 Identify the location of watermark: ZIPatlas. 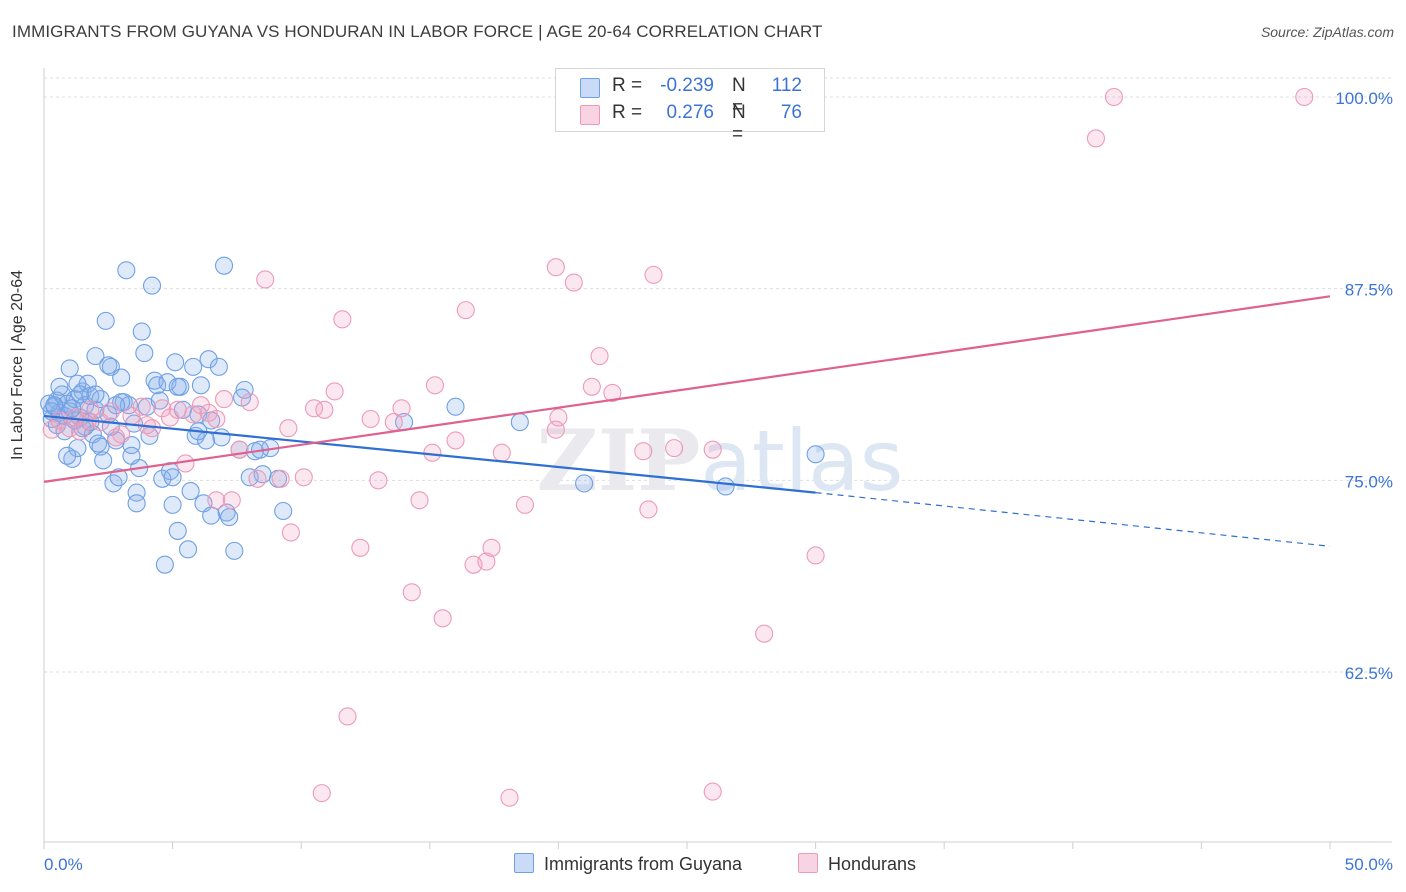
(720, 460).